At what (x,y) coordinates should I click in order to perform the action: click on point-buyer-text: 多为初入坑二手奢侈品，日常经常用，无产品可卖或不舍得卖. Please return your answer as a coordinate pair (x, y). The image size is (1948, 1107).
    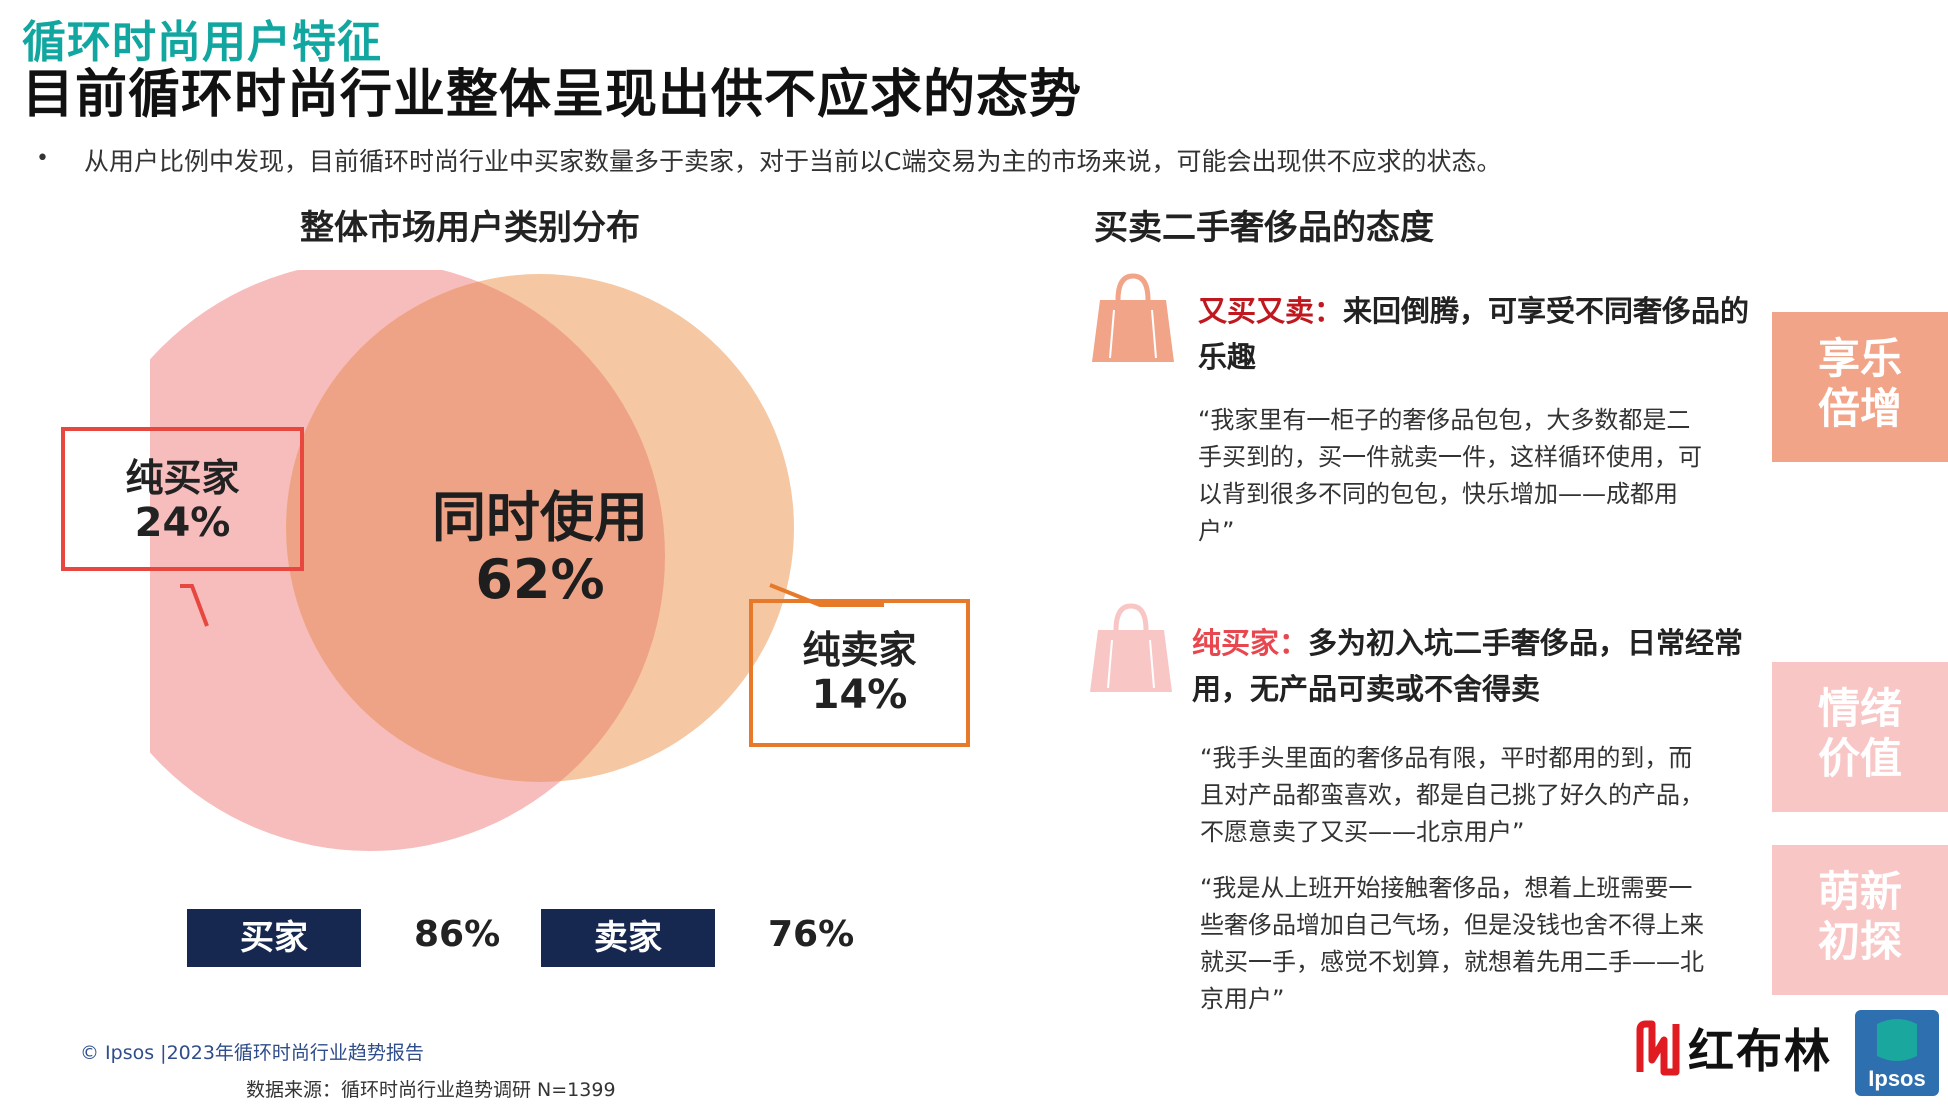
    Looking at the image, I should click on (1468, 666).